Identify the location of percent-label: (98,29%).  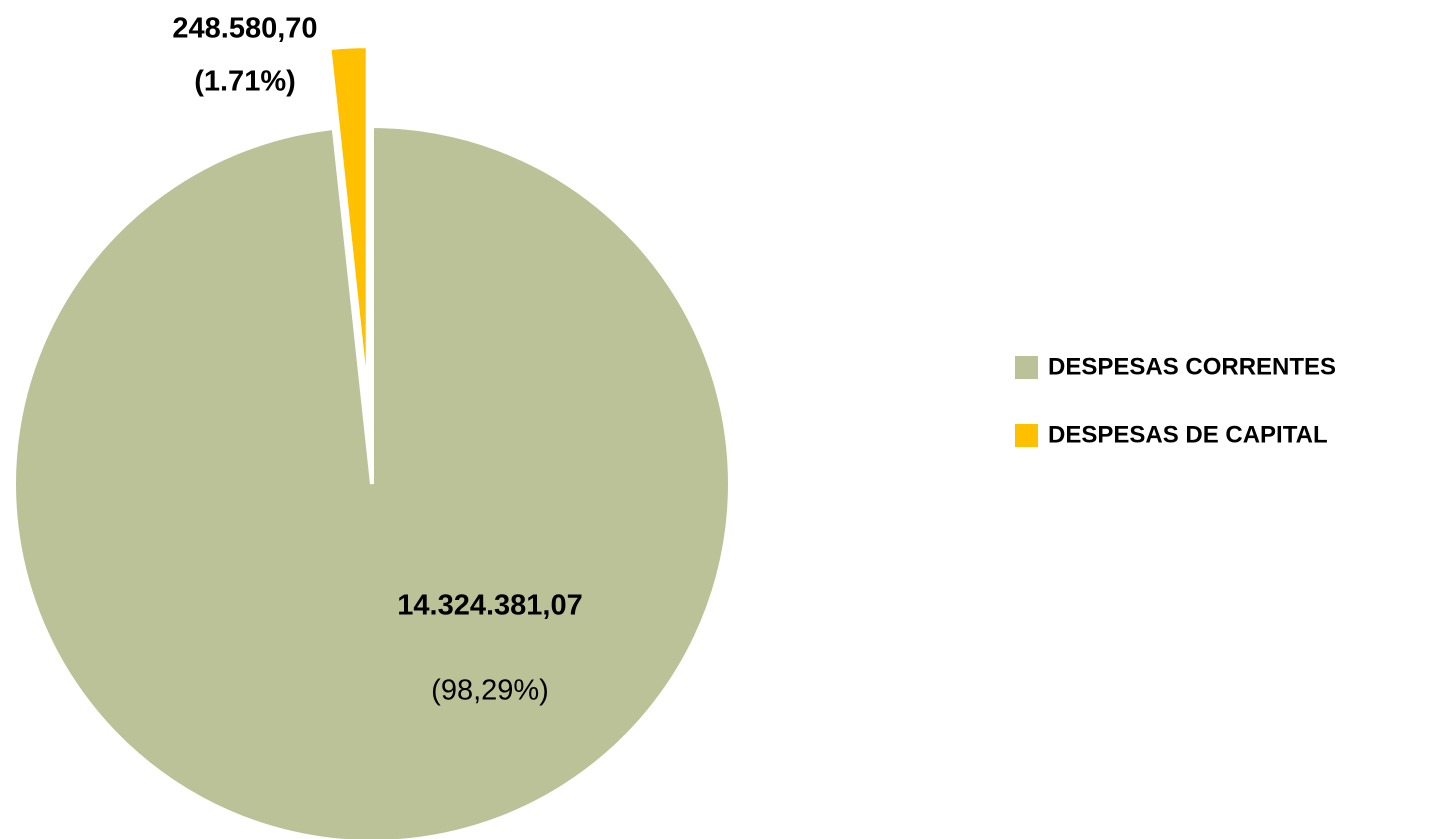
(490, 691).